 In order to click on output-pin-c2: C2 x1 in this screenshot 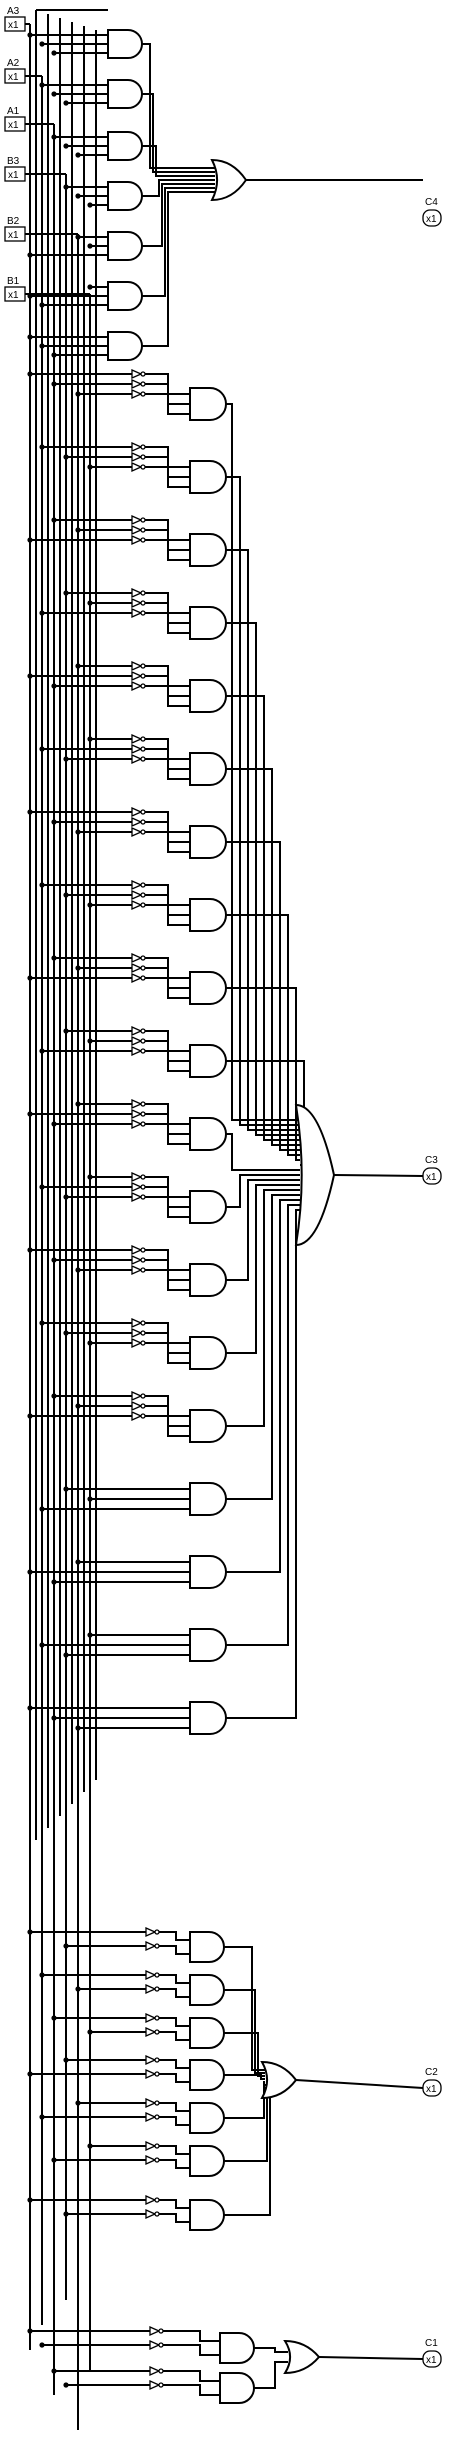, I will do `click(432, 2082)`.